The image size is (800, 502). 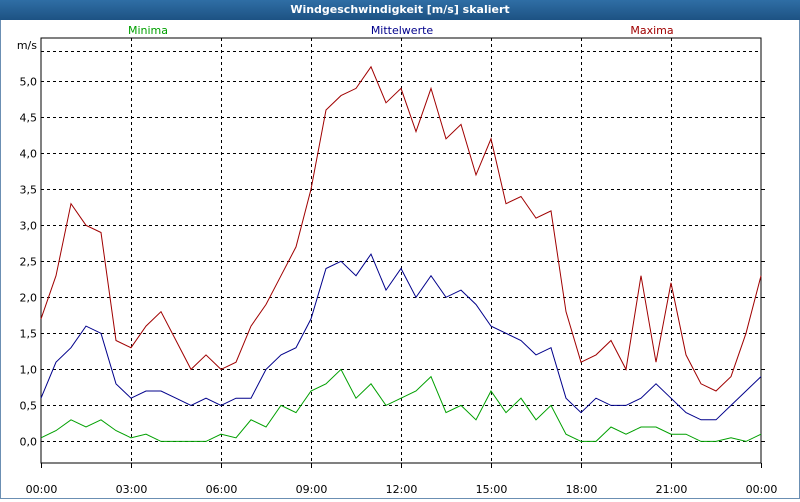 I want to click on legend-entry: Mittelwerte, so click(x=402, y=30).